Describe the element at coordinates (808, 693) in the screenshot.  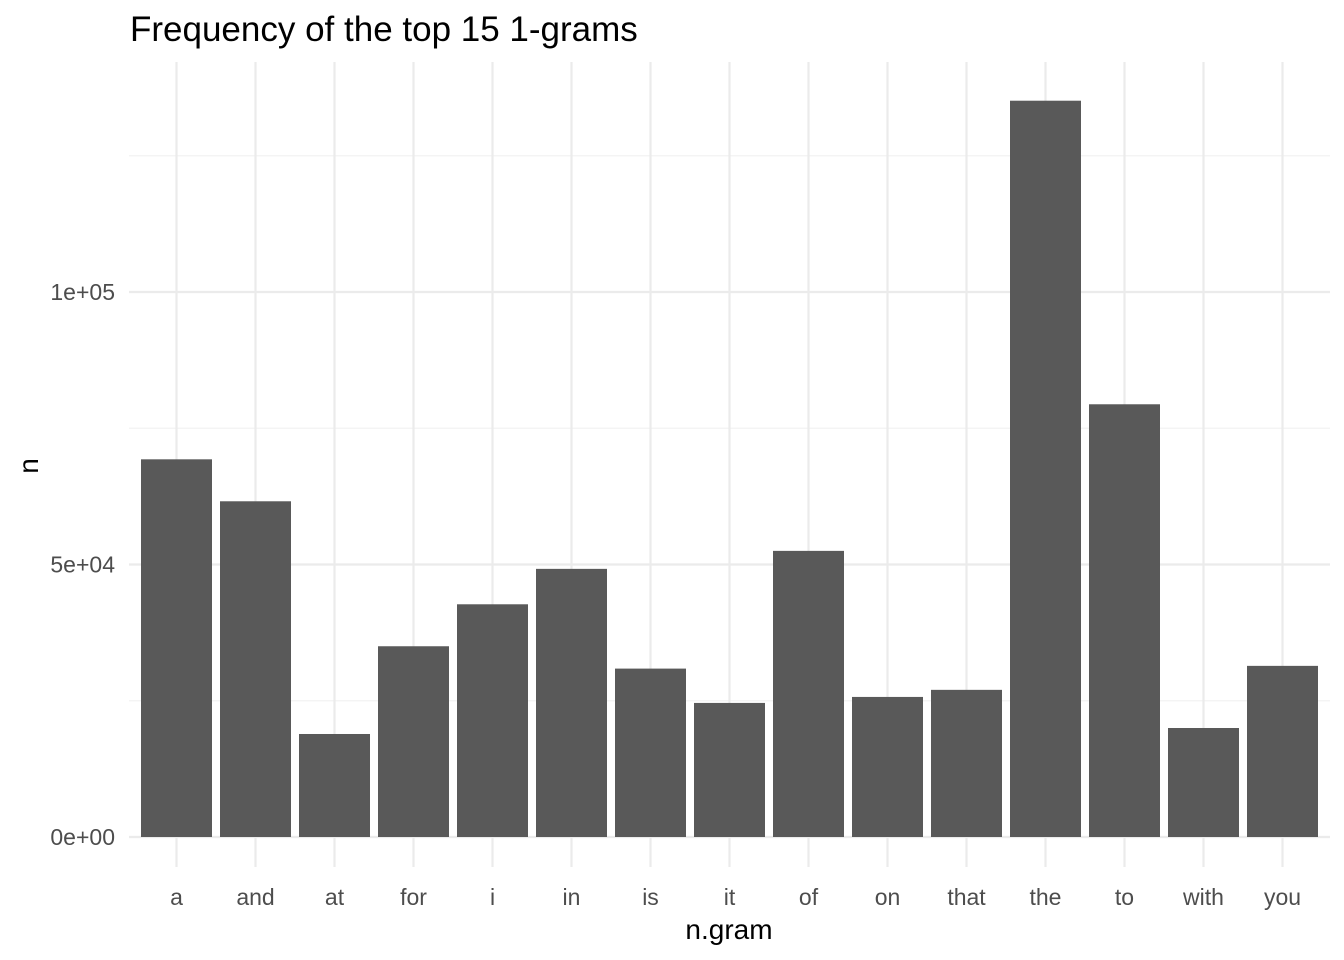
I see `bar-of` at that location.